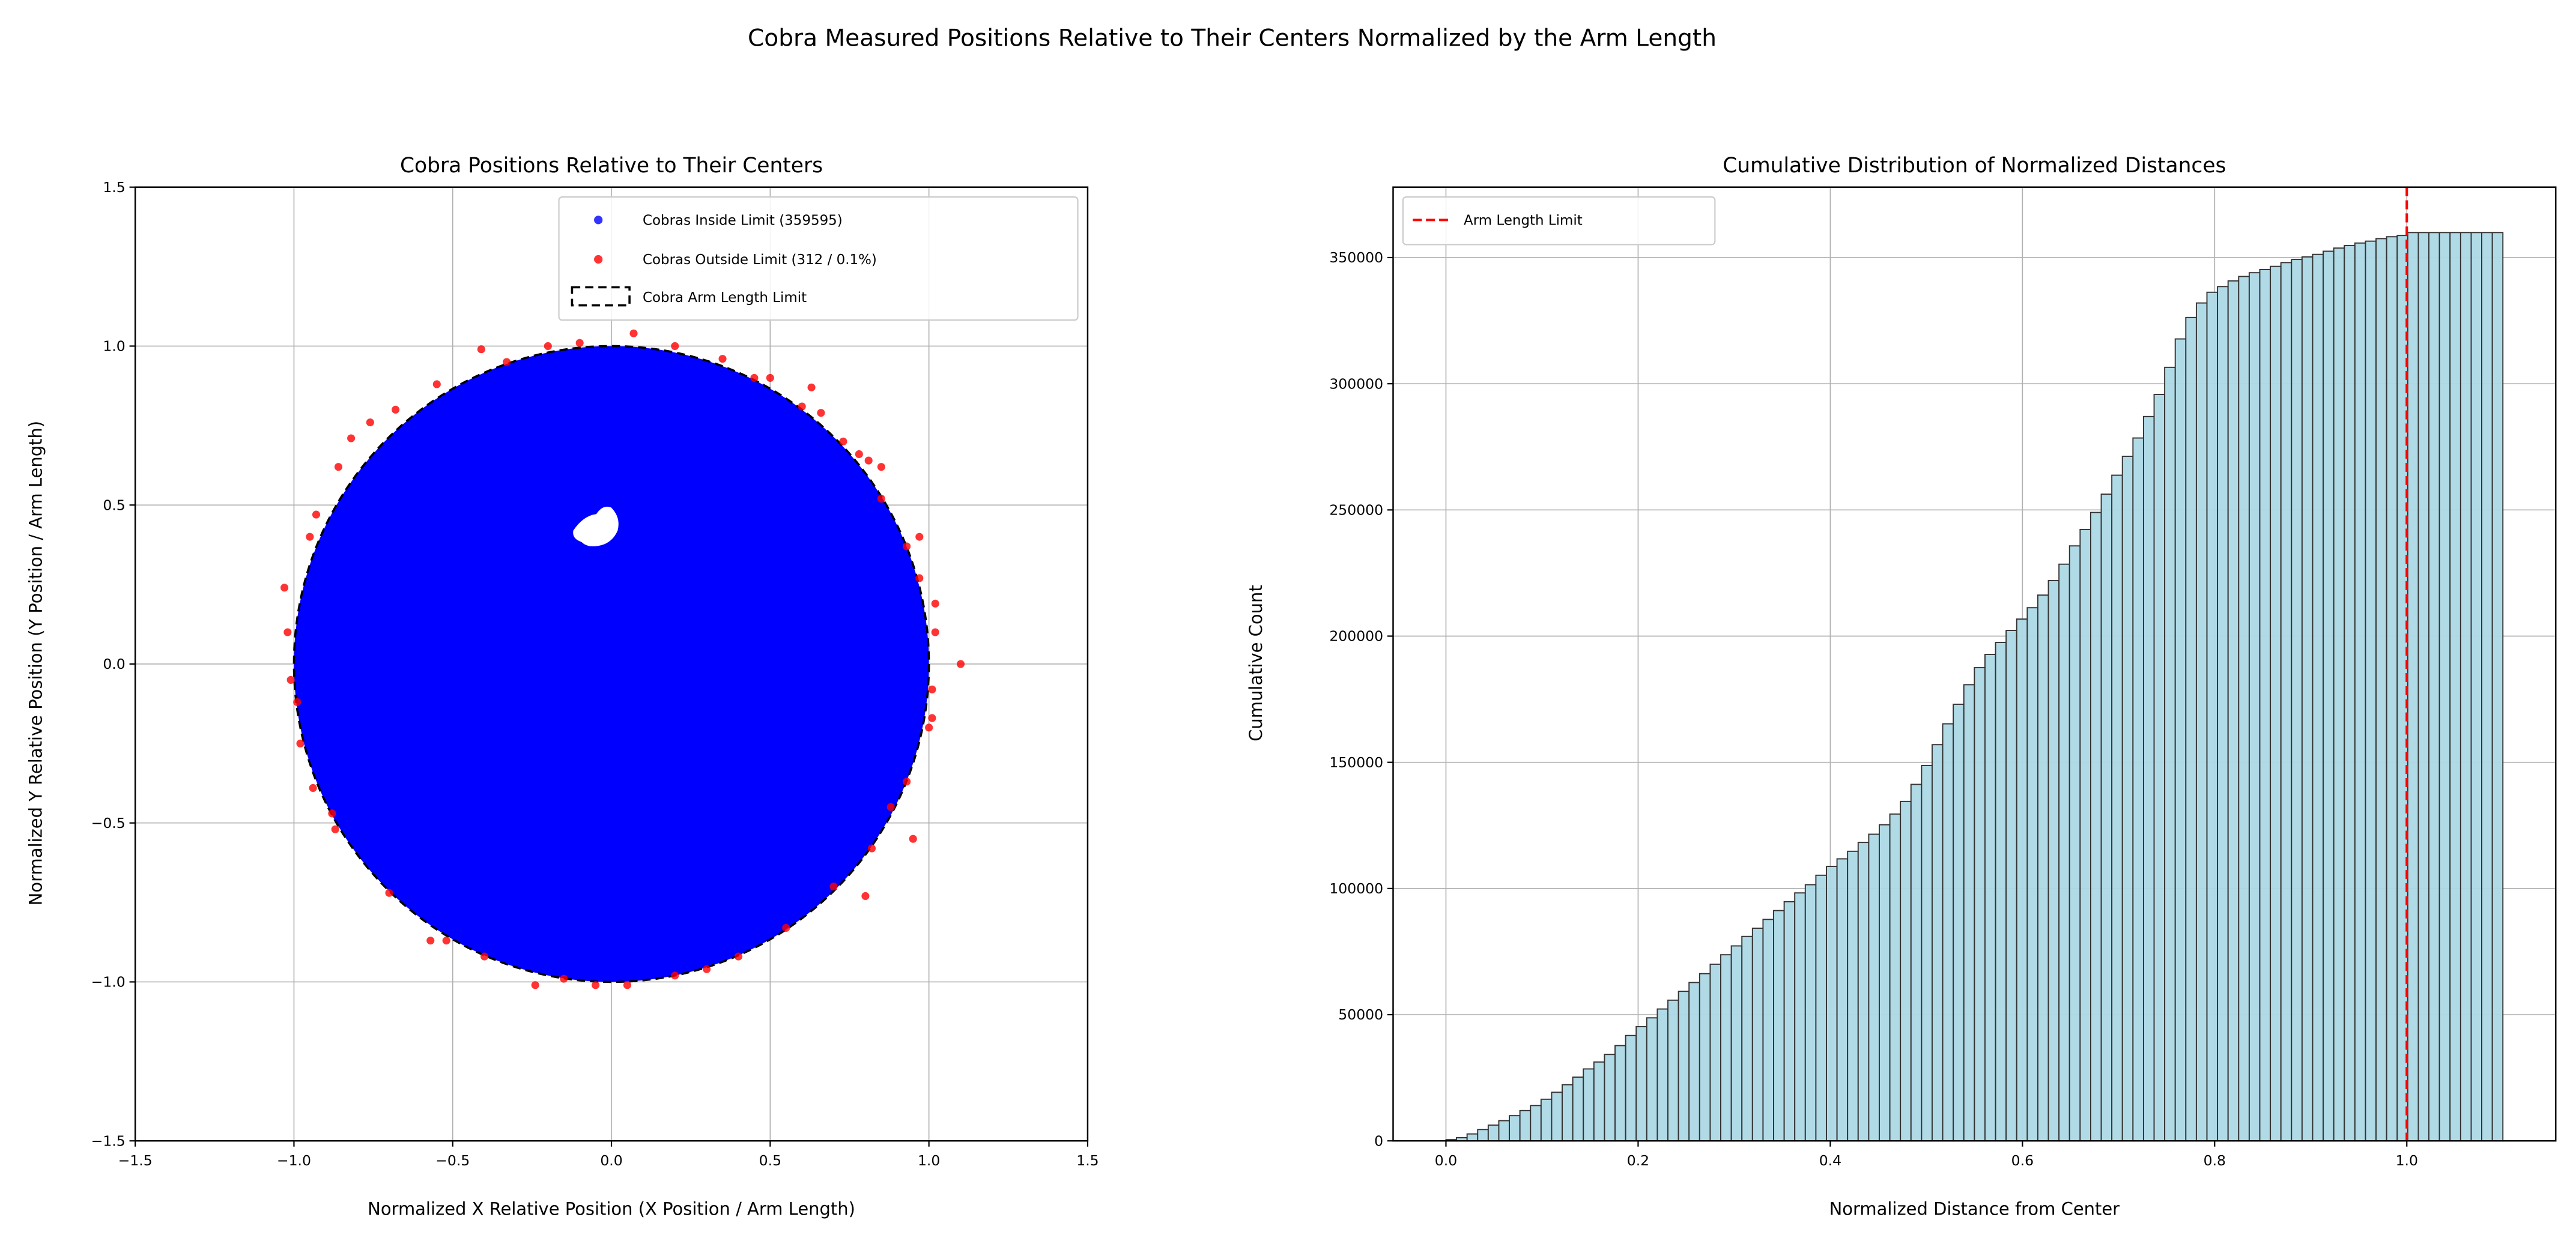 The image size is (2576, 1241). What do you see at coordinates (114, 347) in the screenshot?
I see `scatter-ytick-label: 1.0` at bounding box center [114, 347].